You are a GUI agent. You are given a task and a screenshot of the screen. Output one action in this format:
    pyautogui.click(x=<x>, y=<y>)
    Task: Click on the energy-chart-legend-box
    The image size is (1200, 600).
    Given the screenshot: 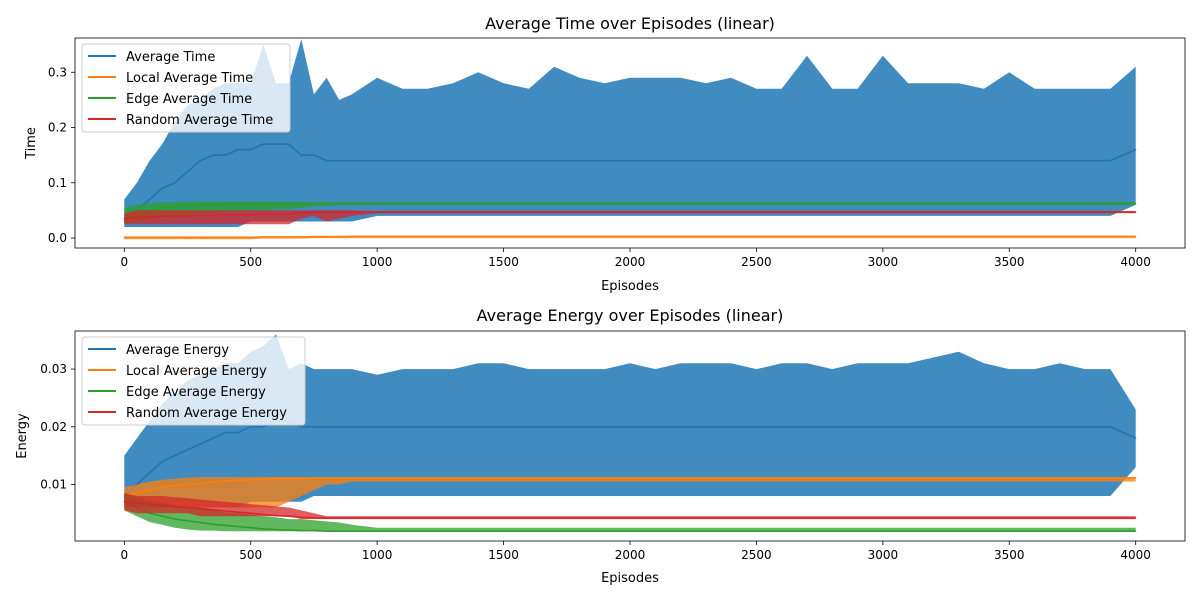 What is the action you would take?
    pyautogui.click(x=193, y=381)
    